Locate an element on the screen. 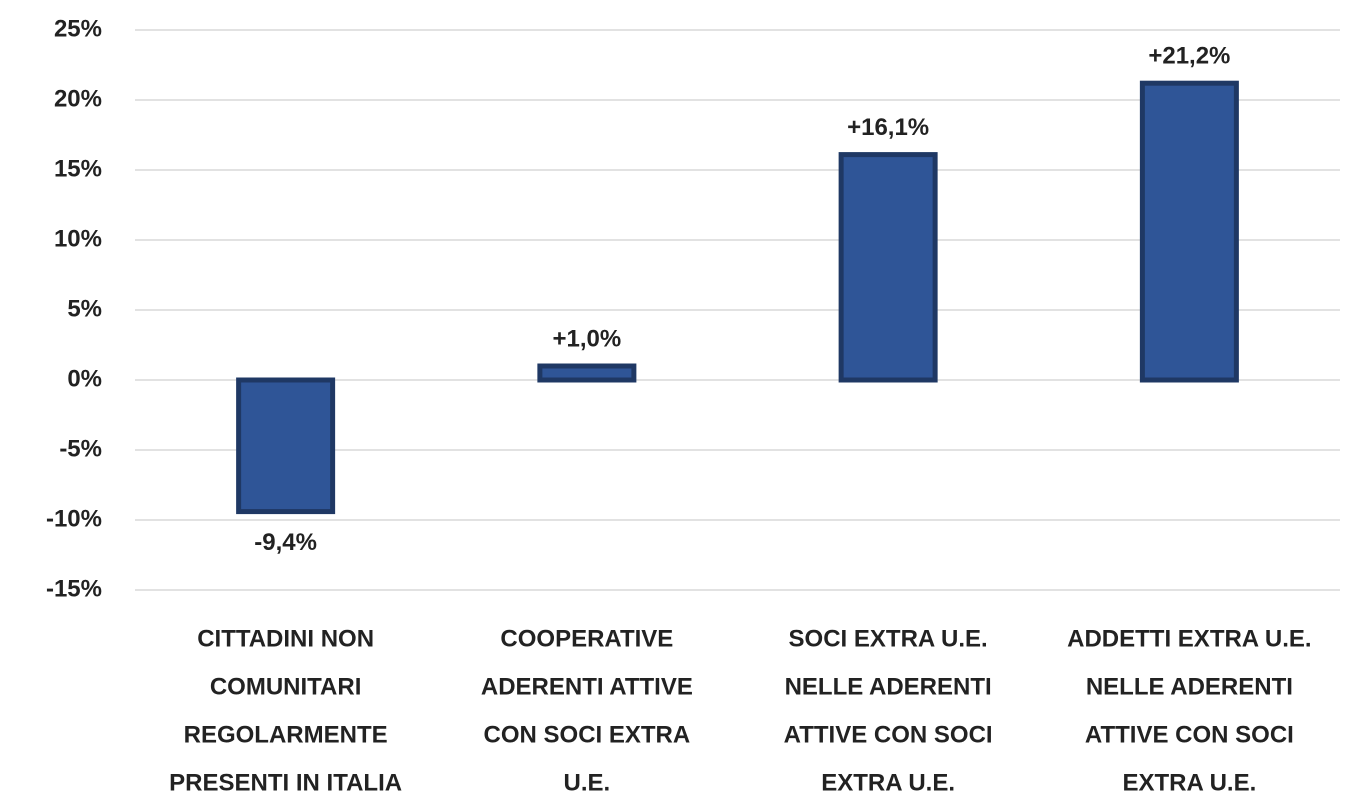 The height and width of the screenshot is (800, 1352). y-tick-label: 25% is located at coordinates (78, 28).